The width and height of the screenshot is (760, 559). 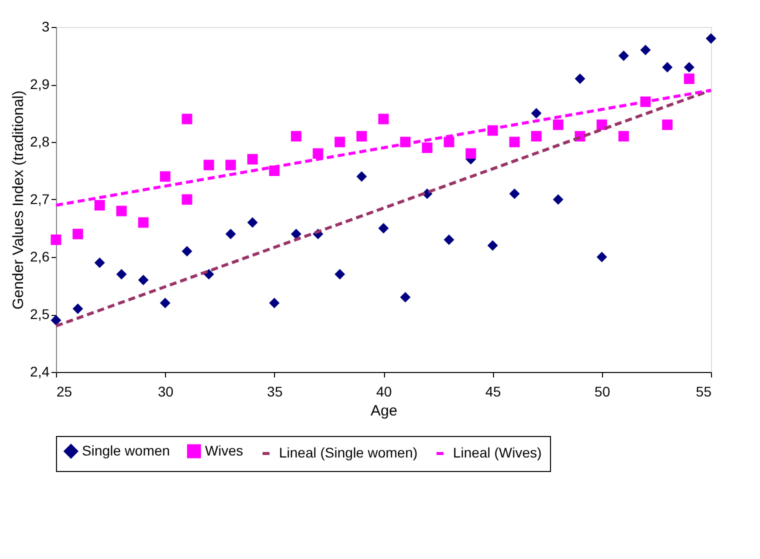 What do you see at coordinates (40, 314) in the screenshot?
I see `y-tick-label: 2,5` at bounding box center [40, 314].